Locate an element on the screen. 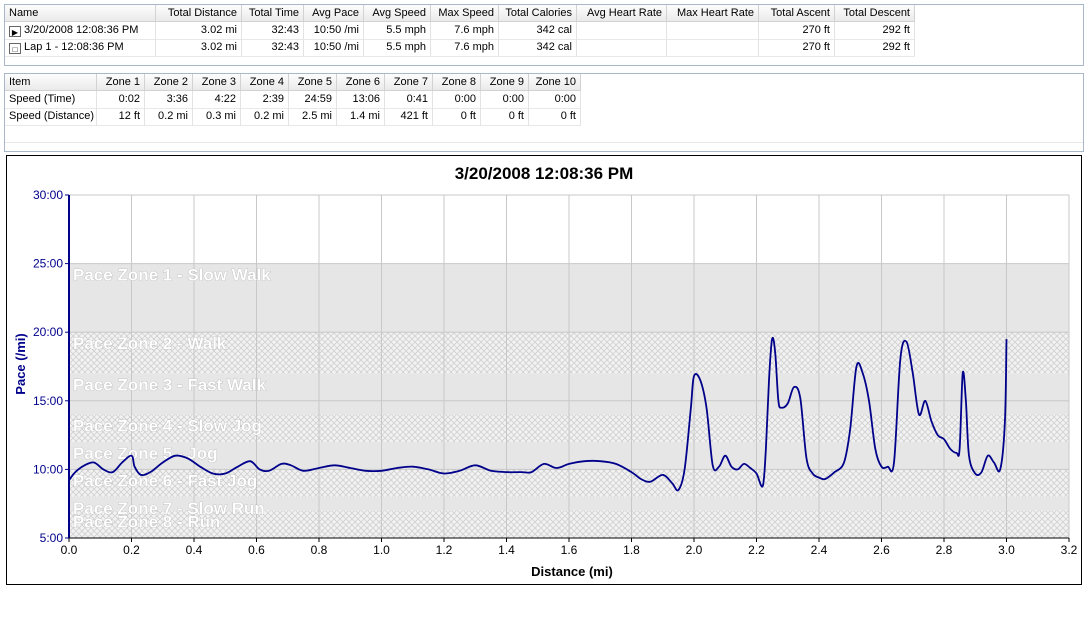 This screenshot has width=1086, height=631. col-header-zone-10: Zone 10 is located at coordinates (555, 82).